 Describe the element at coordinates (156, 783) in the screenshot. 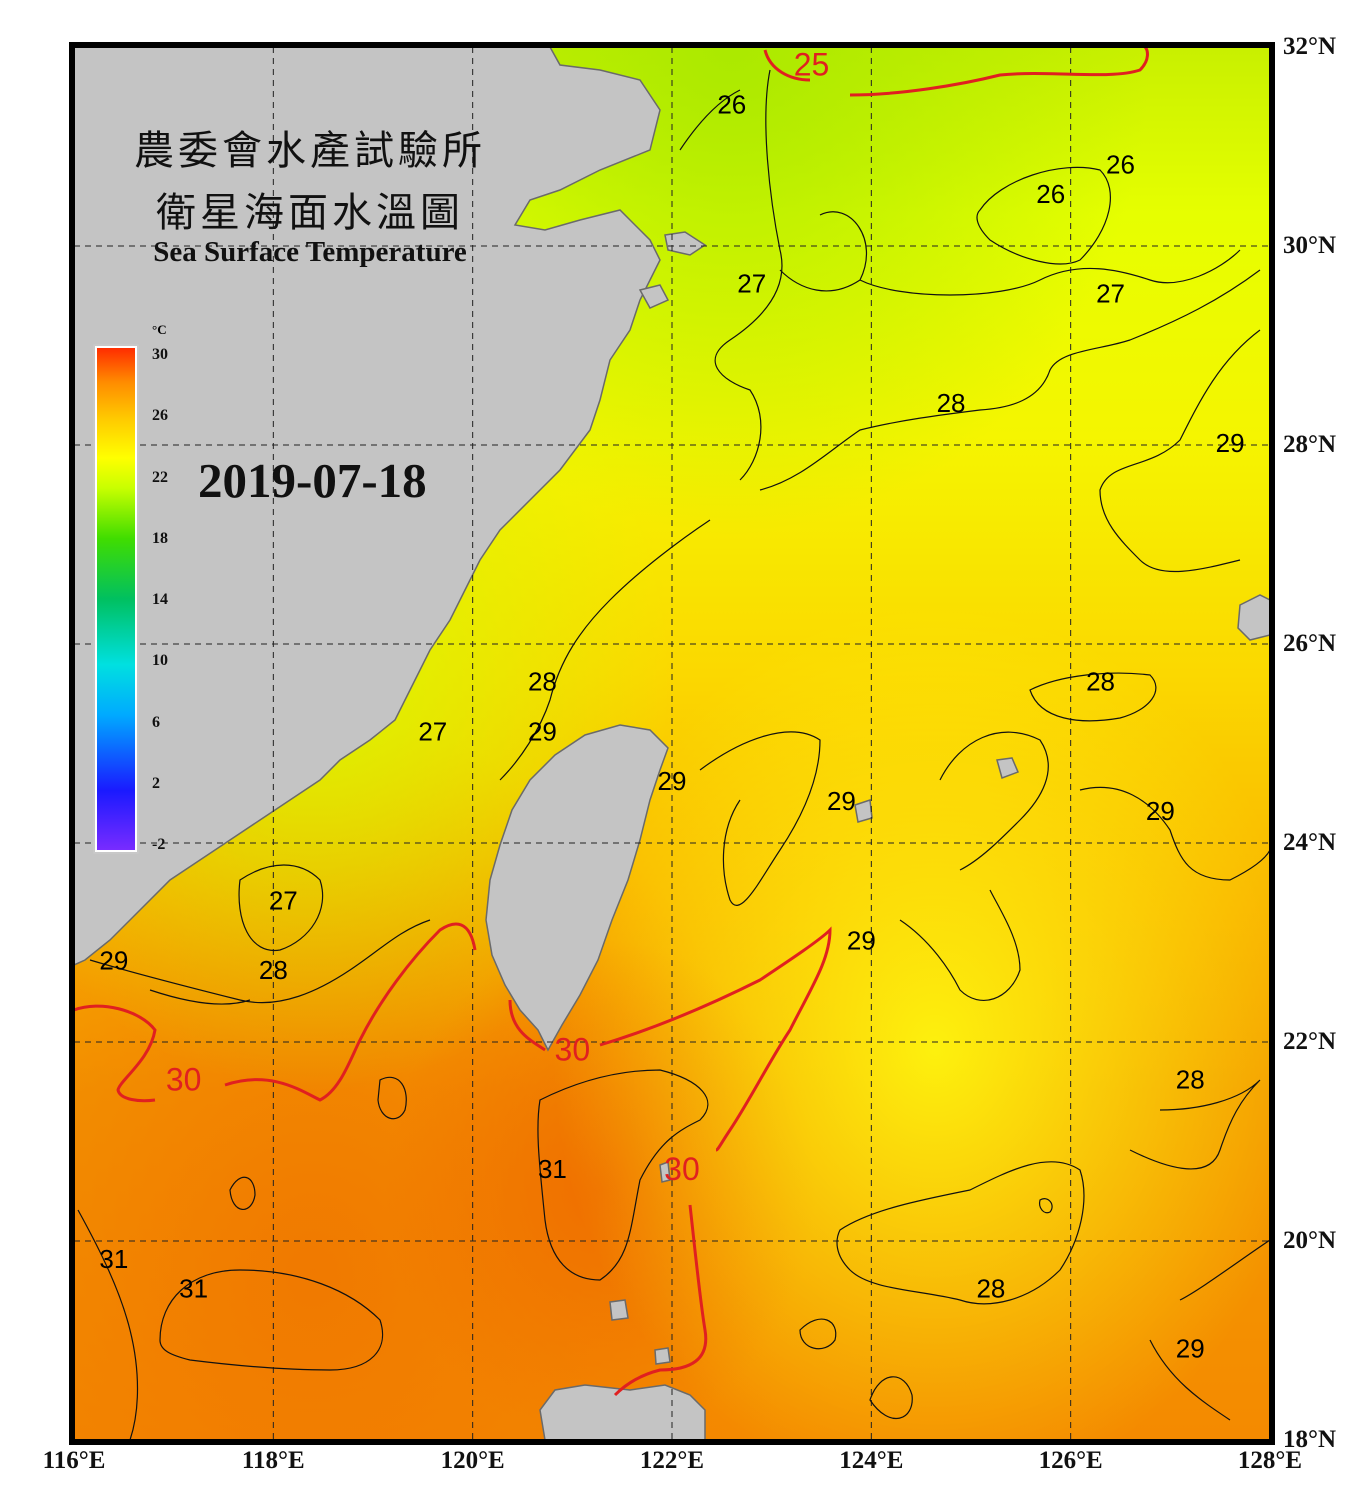

I see `colorbar-tick-label: 2` at that location.